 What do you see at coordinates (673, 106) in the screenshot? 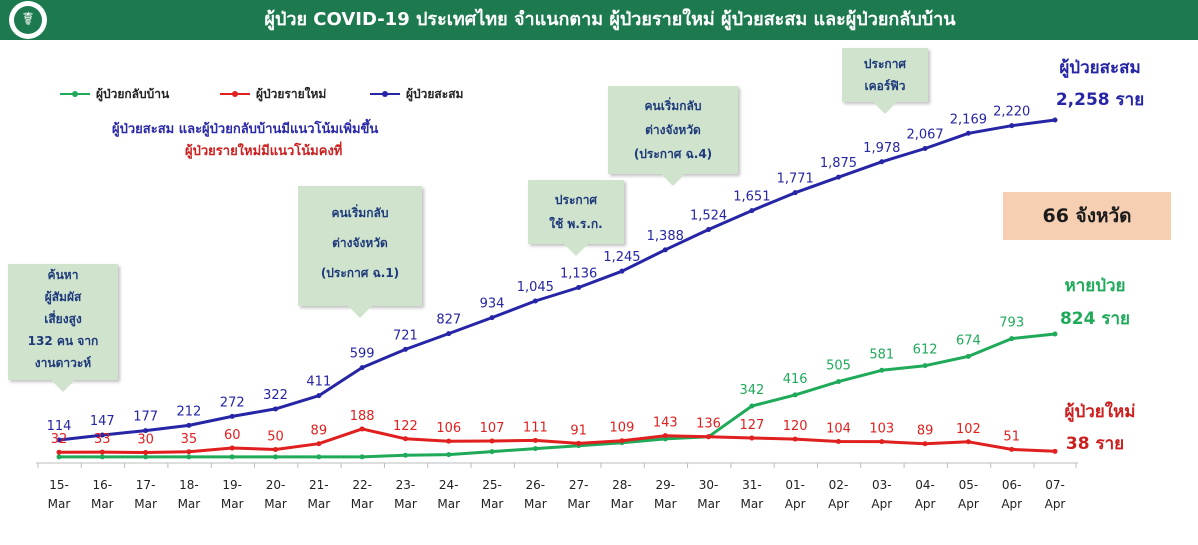
I see `callout-line: คนเริ่มกลับ` at bounding box center [673, 106].